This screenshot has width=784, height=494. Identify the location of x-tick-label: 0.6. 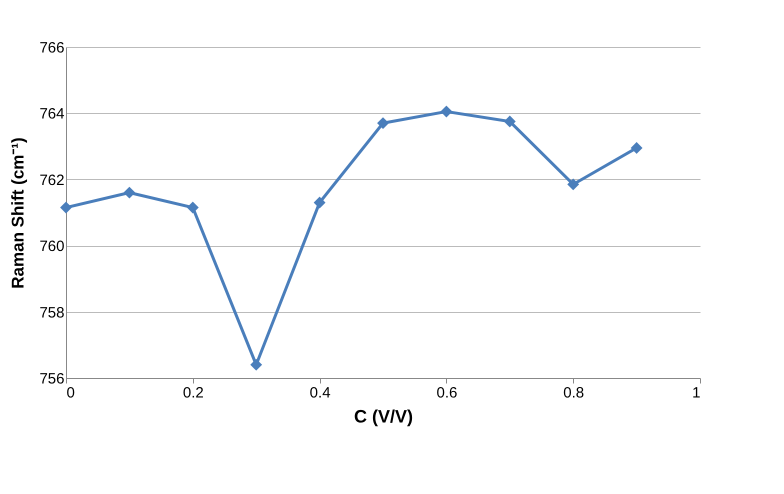
(447, 393).